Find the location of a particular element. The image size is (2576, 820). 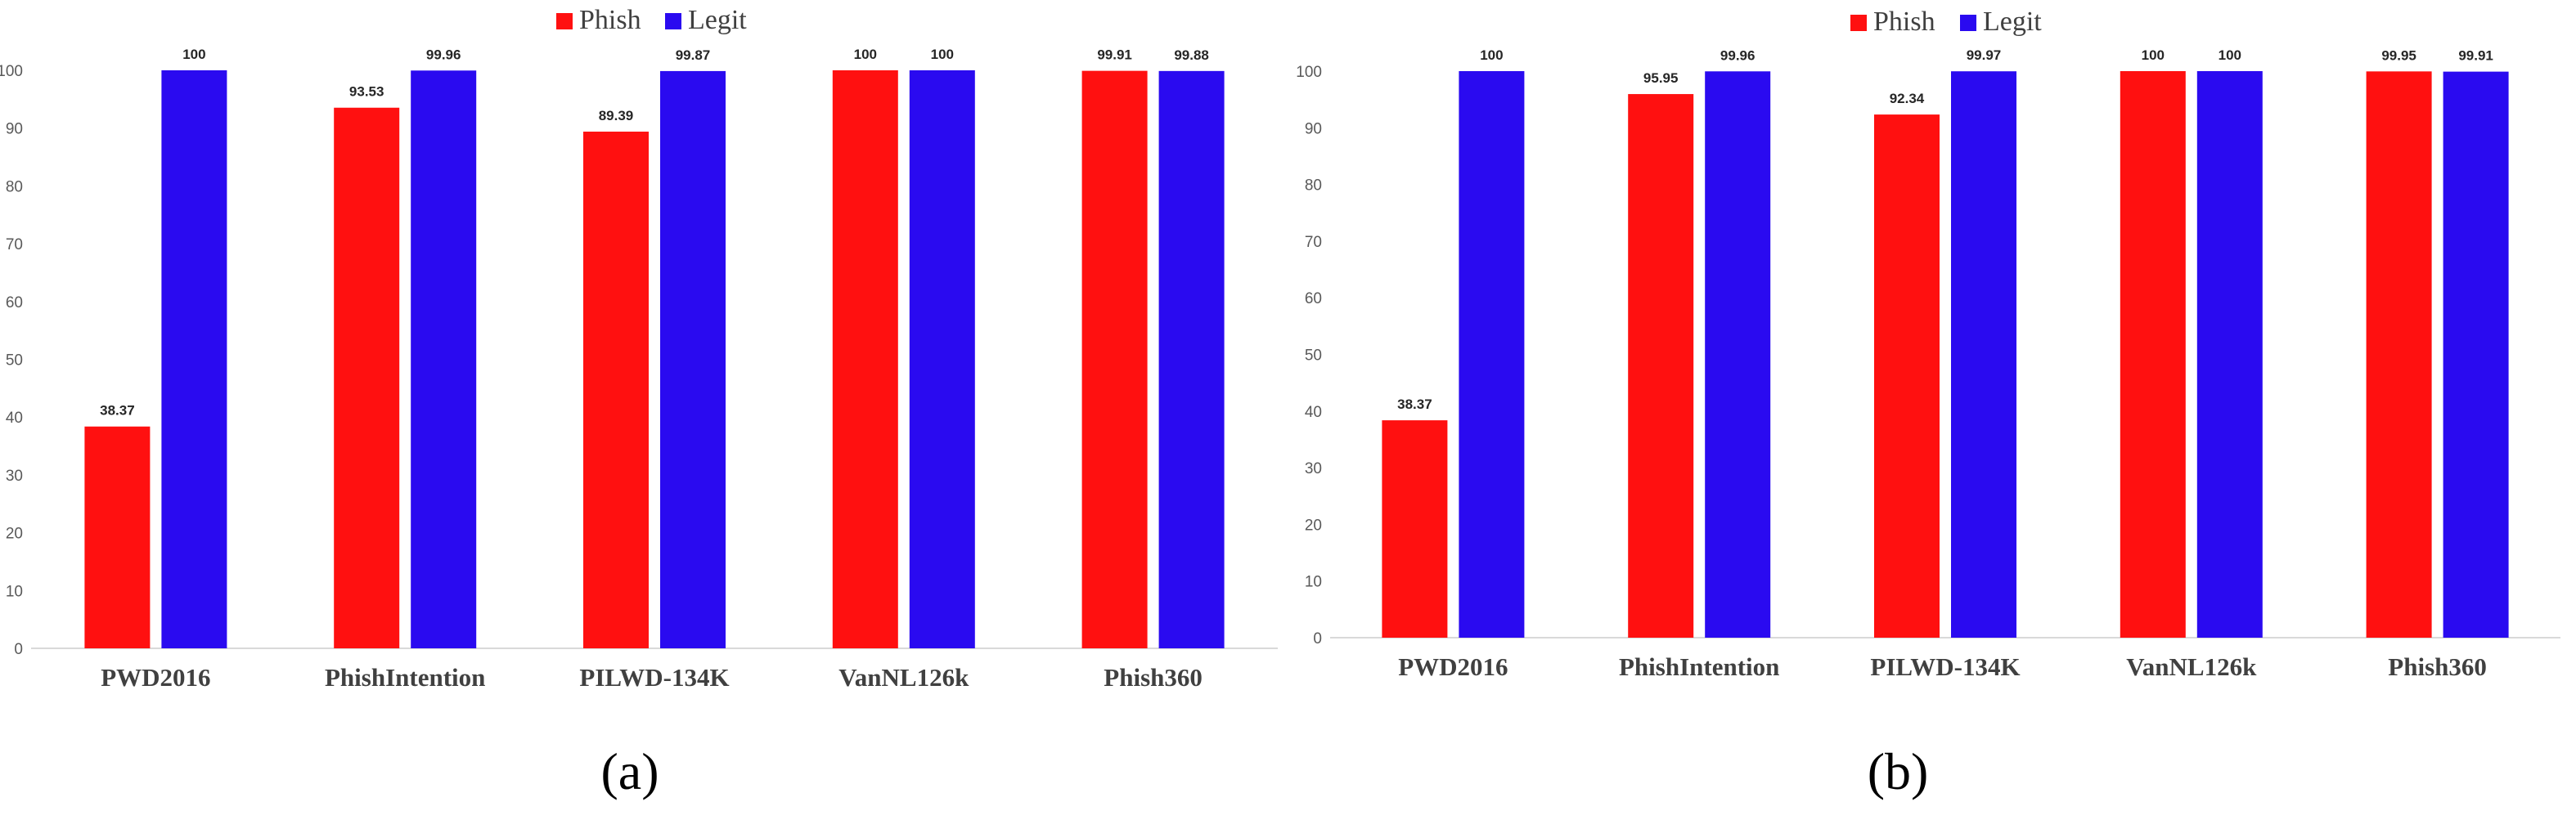

data-label: 99.88 is located at coordinates (1191, 55).